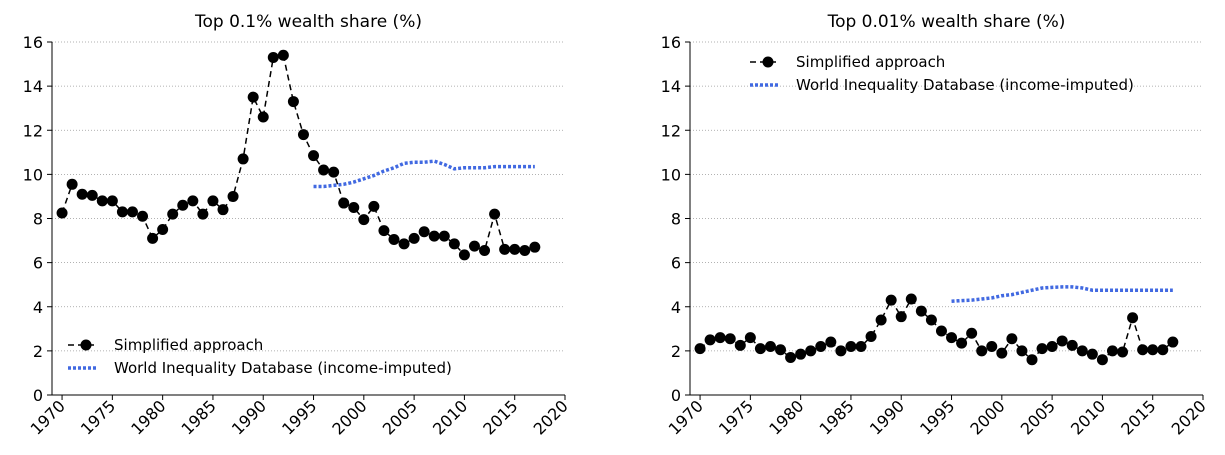  Describe the element at coordinates (349, 417) in the screenshot. I see `x-tick-label: 2000` at that location.